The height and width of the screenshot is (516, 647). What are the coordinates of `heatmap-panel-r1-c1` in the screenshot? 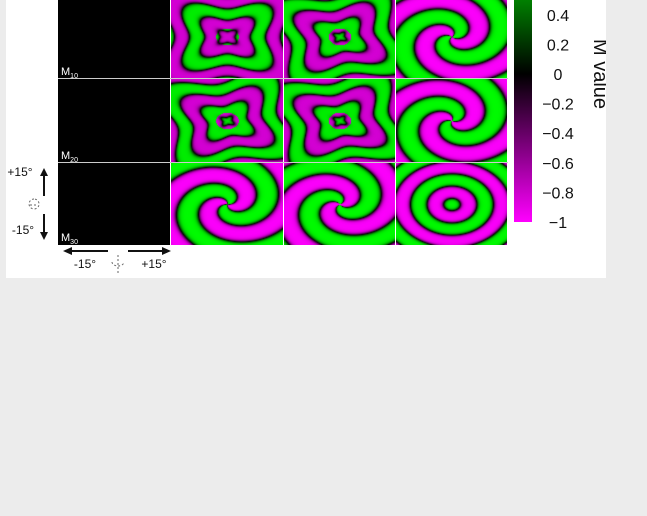 It's located at (114, 39).